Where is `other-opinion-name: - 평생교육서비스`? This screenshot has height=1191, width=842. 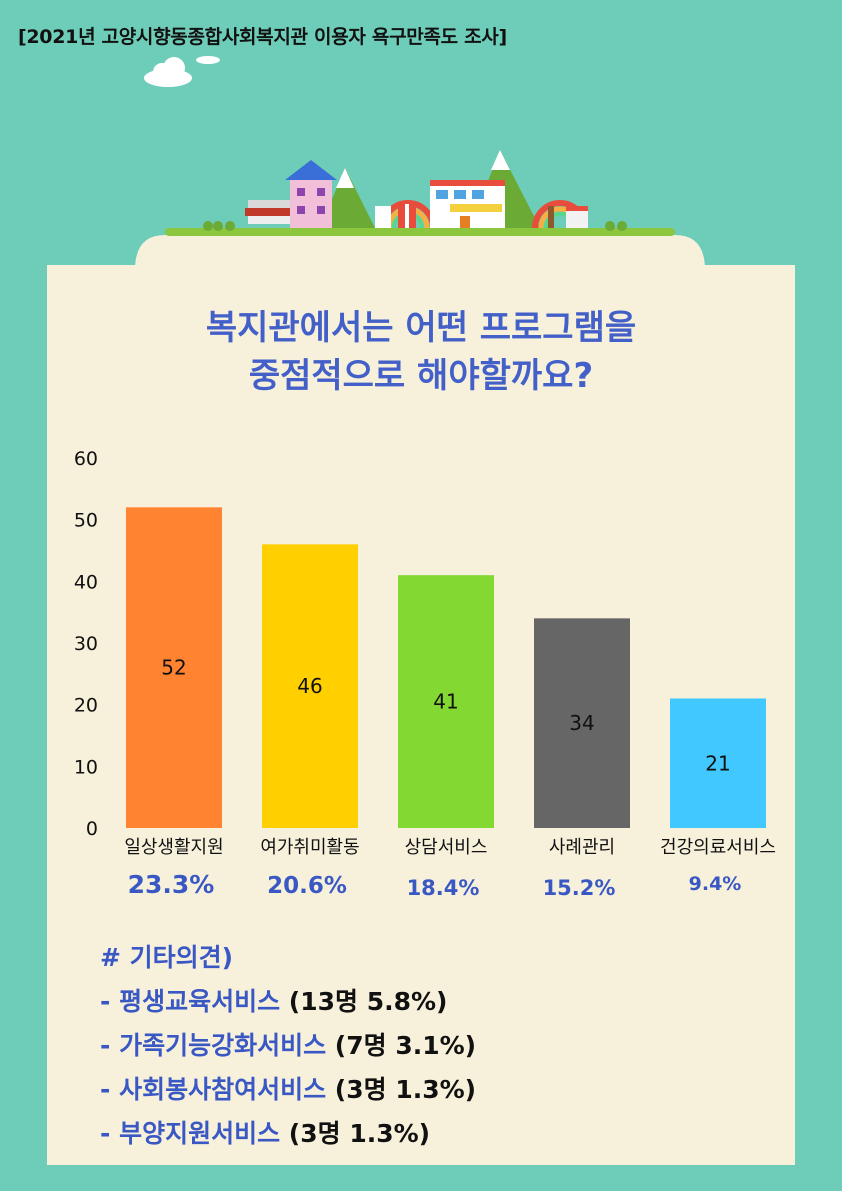
other-opinion-name: - 평생교육서비스 is located at coordinates (190, 1001).